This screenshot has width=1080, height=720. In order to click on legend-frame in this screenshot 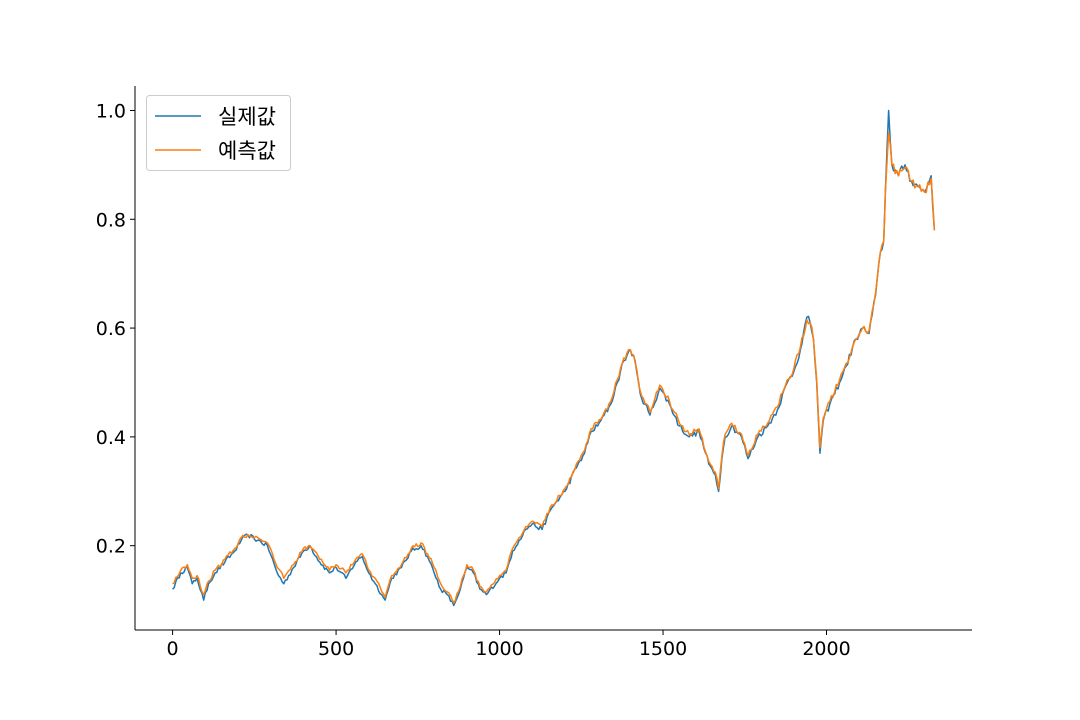, I will do `click(218, 133)`.